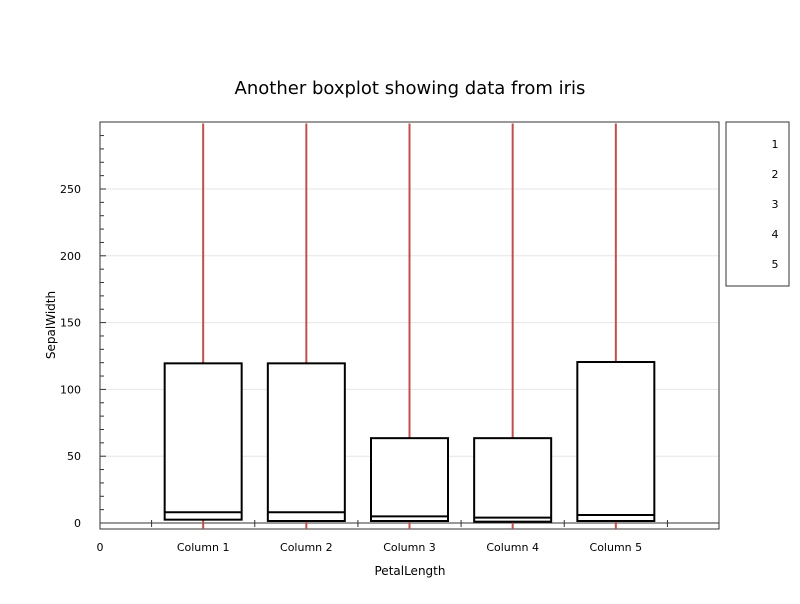 The image size is (800, 604). What do you see at coordinates (51, 325) in the screenshot?
I see `y-axis-label: SepalWidth` at bounding box center [51, 325].